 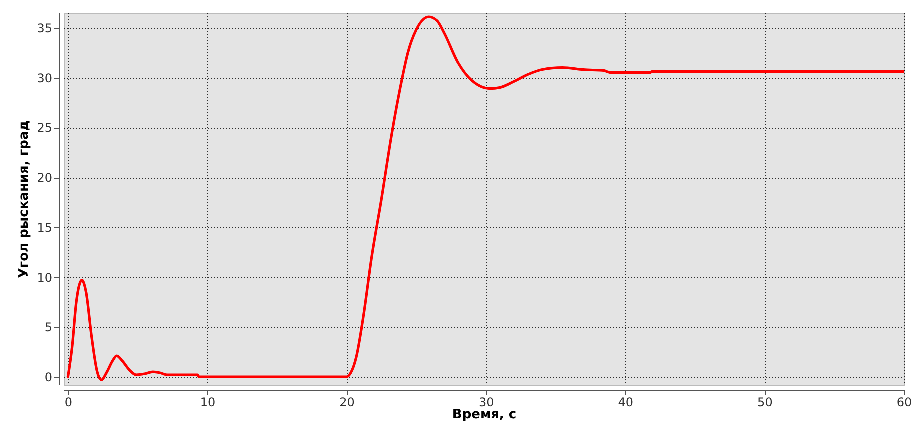 I want to click on x-tick-label: 0, so click(x=68, y=403).